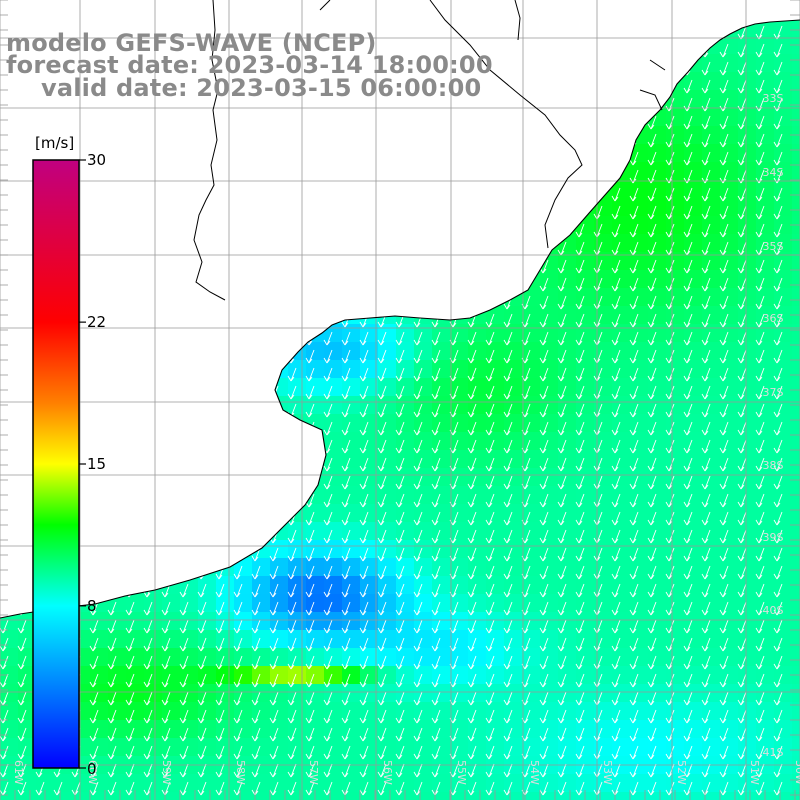  Describe the element at coordinates (406, 772) in the screenshot. I see `longitude-labels: 61W 60W 59W 58W 57W 56W 55W 54W 53W 52W 51W 50W` at that location.